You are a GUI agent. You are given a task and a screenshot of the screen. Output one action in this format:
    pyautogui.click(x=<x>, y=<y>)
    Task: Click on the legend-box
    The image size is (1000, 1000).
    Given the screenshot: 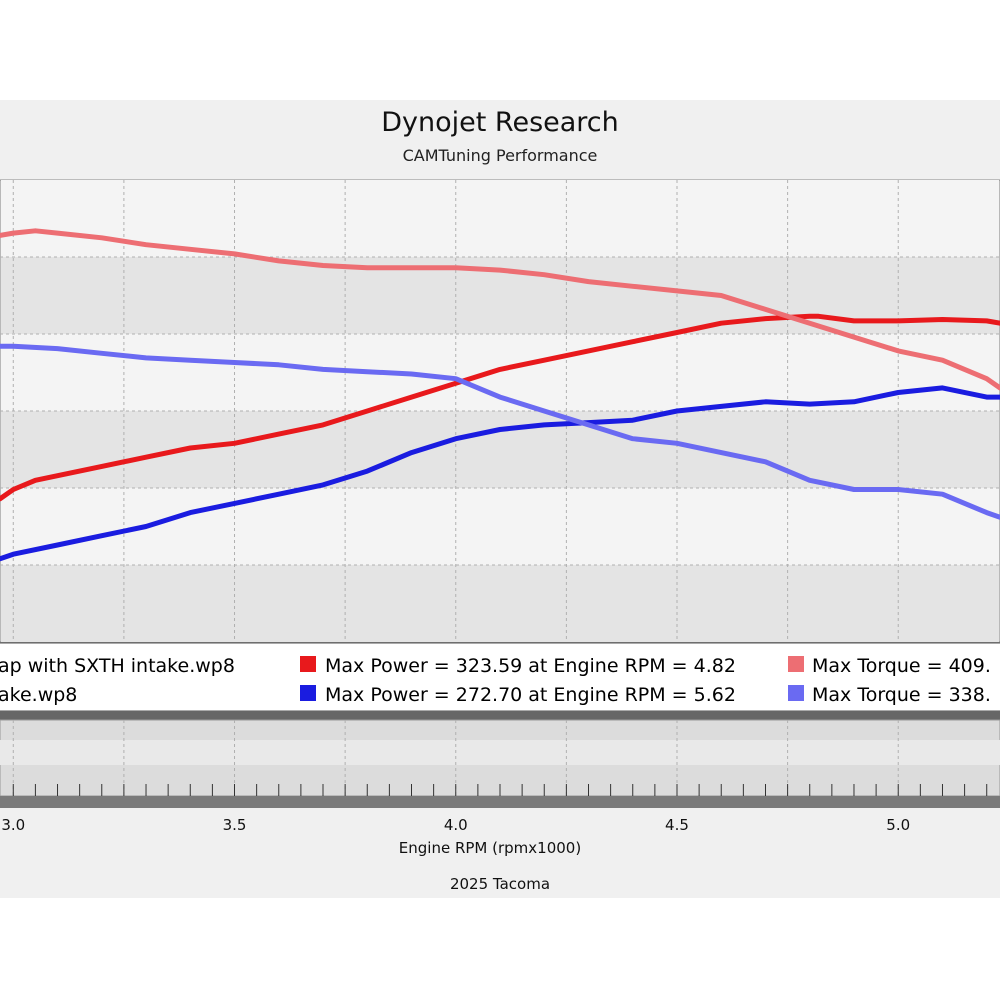 What is the action you would take?
    pyautogui.click(x=500, y=677)
    